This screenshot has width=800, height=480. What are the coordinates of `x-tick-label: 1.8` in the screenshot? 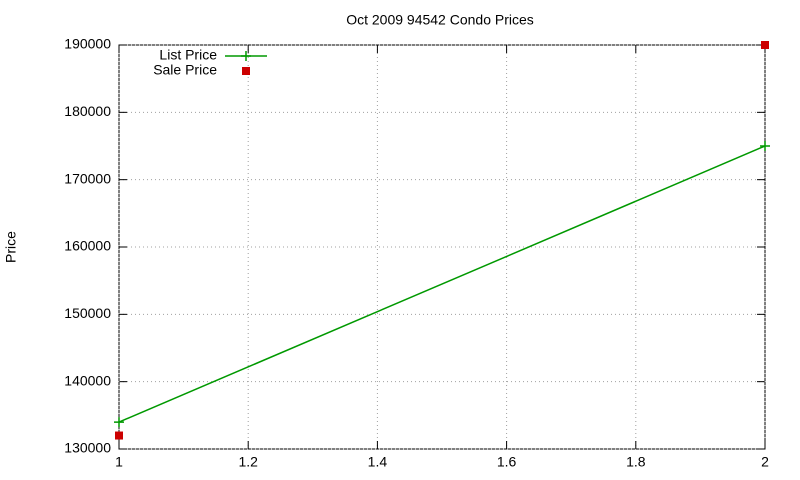 It's located at (636, 462).